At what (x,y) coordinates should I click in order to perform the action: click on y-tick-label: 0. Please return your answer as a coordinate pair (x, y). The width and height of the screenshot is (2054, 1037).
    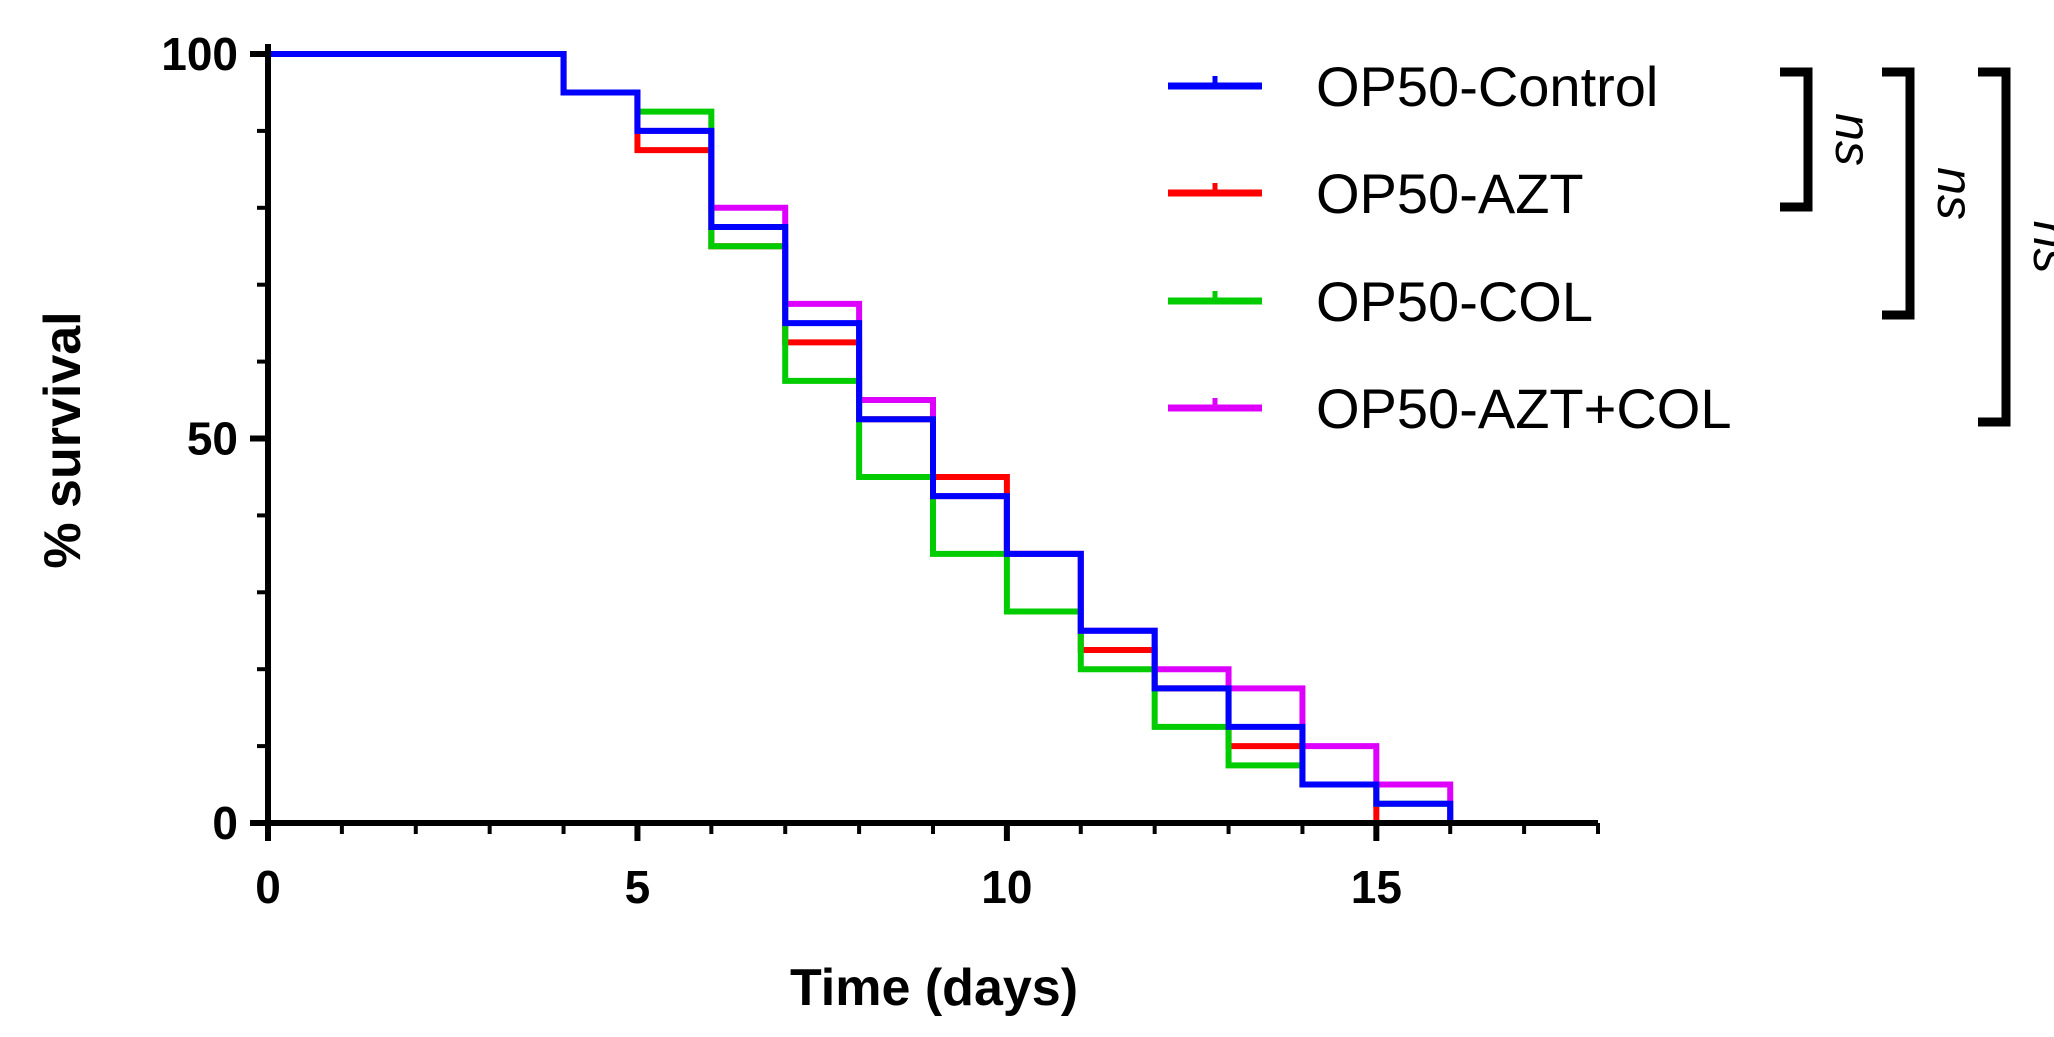
    Looking at the image, I should click on (225, 823).